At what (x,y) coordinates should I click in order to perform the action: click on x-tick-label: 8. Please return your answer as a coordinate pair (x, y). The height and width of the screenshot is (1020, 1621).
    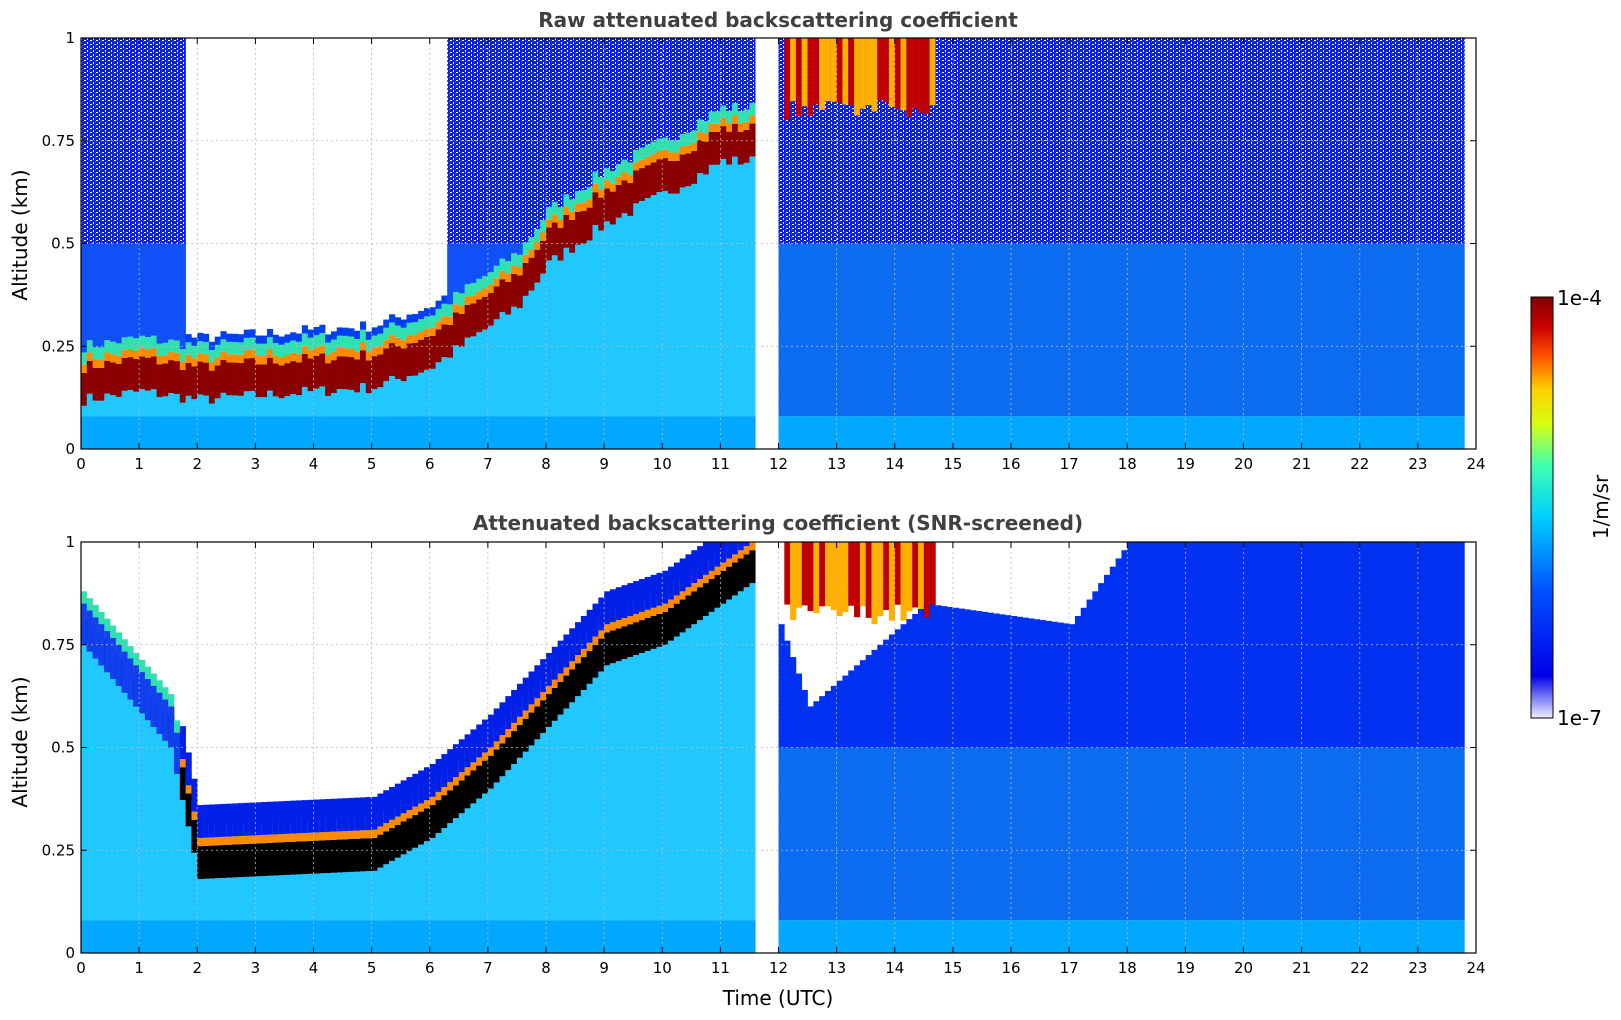
    Looking at the image, I should click on (546, 968).